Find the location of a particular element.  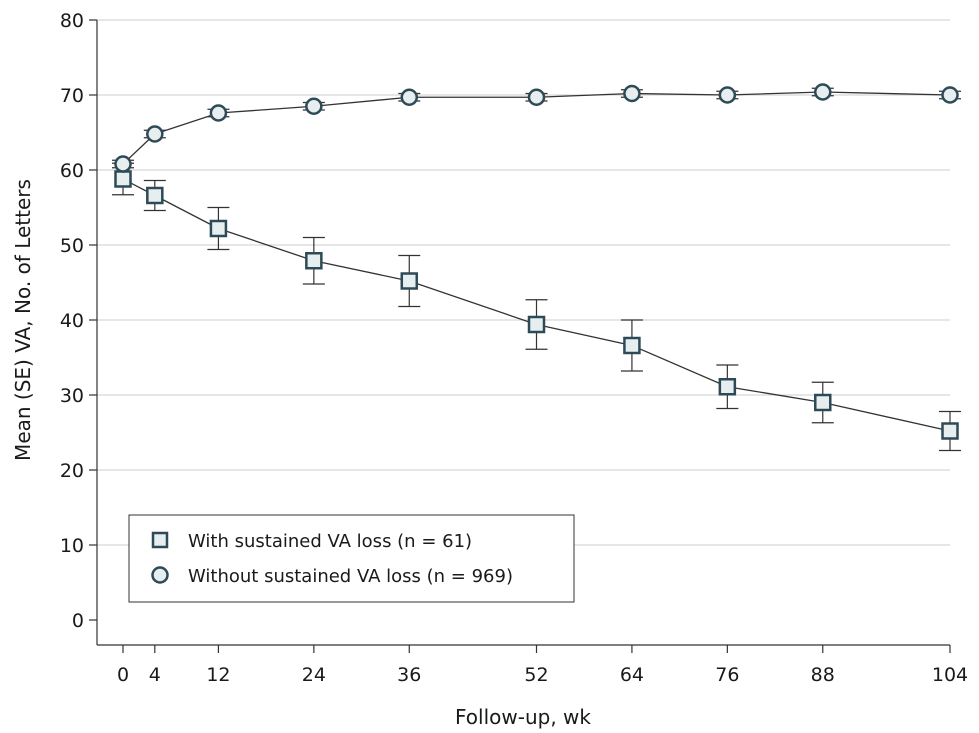

x-tick-label: 76 is located at coordinates (727, 675).